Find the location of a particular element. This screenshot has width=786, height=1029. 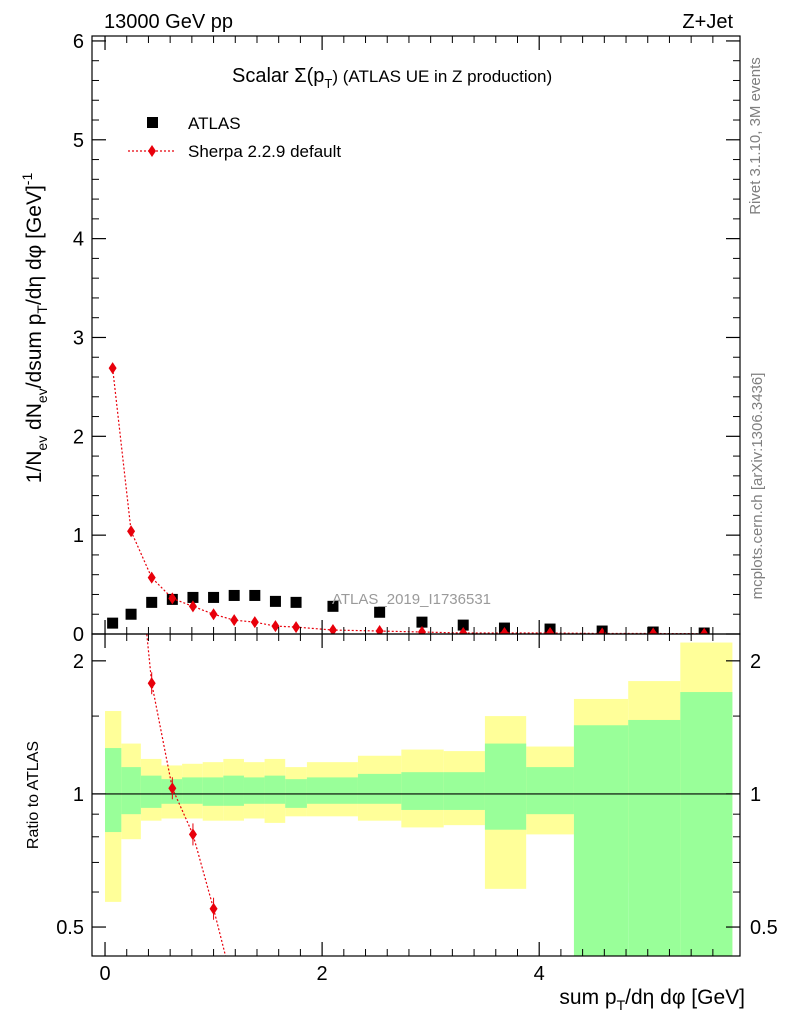

mcplots-label: mcplots.cern.ch [arXiv:1306.3436] is located at coordinates (757, 486).